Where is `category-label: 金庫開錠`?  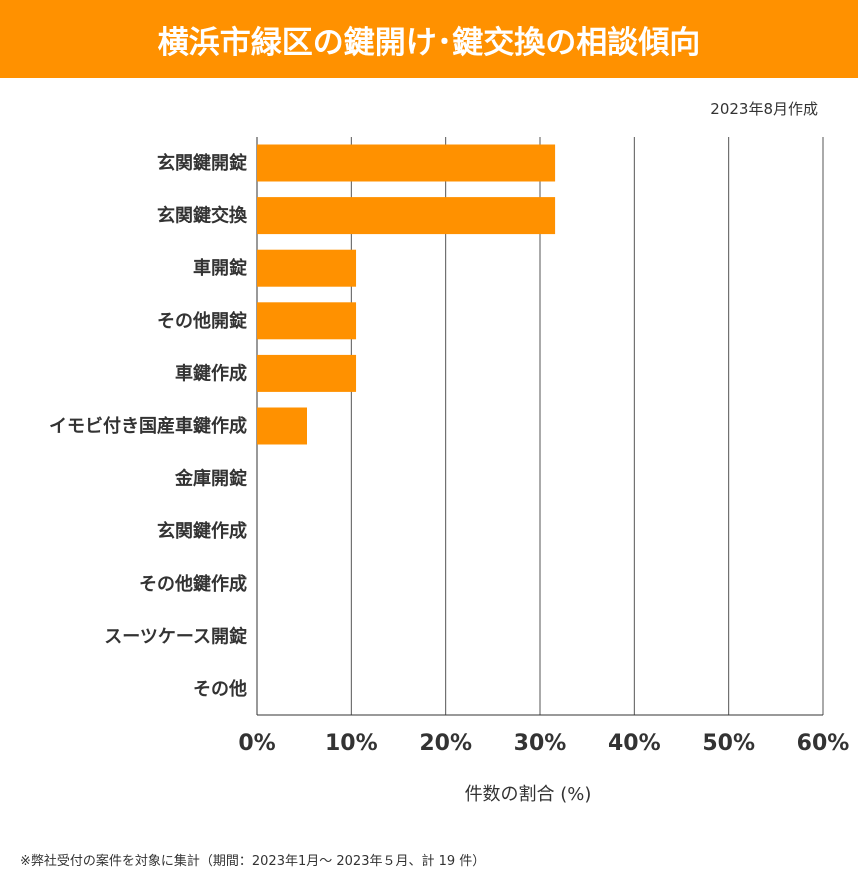
category-label: 金庫開錠 is located at coordinates (210, 479).